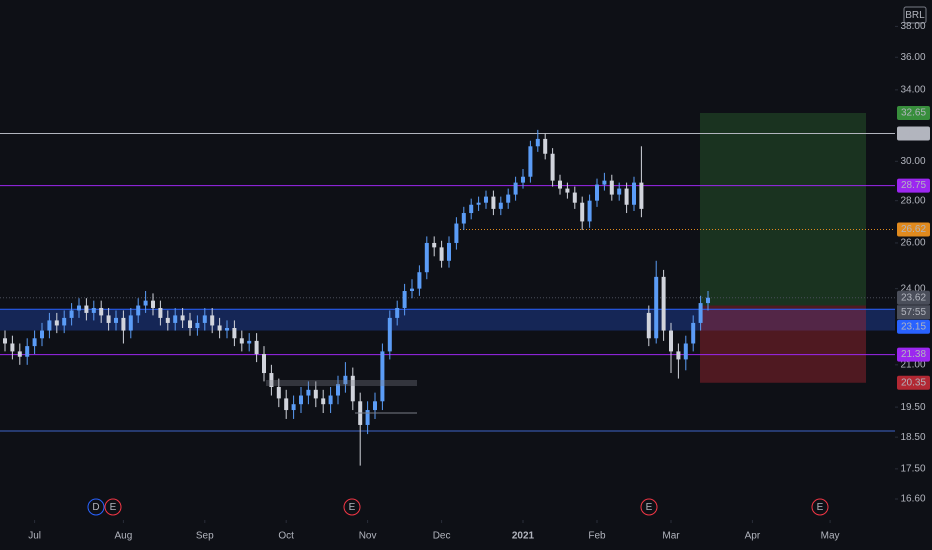  I want to click on x-tick-label: Oct, so click(286, 536).